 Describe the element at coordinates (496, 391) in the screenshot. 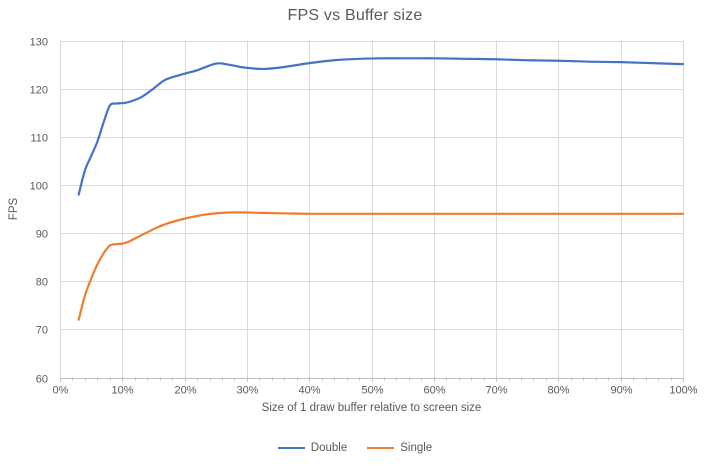

I see `x-tick-label: 70%` at that location.